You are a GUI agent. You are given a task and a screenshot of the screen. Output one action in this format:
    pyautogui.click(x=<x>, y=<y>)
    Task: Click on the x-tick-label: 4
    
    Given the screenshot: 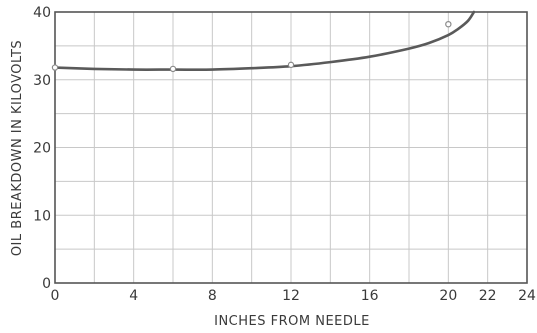 What is the action you would take?
    pyautogui.click(x=133, y=296)
    